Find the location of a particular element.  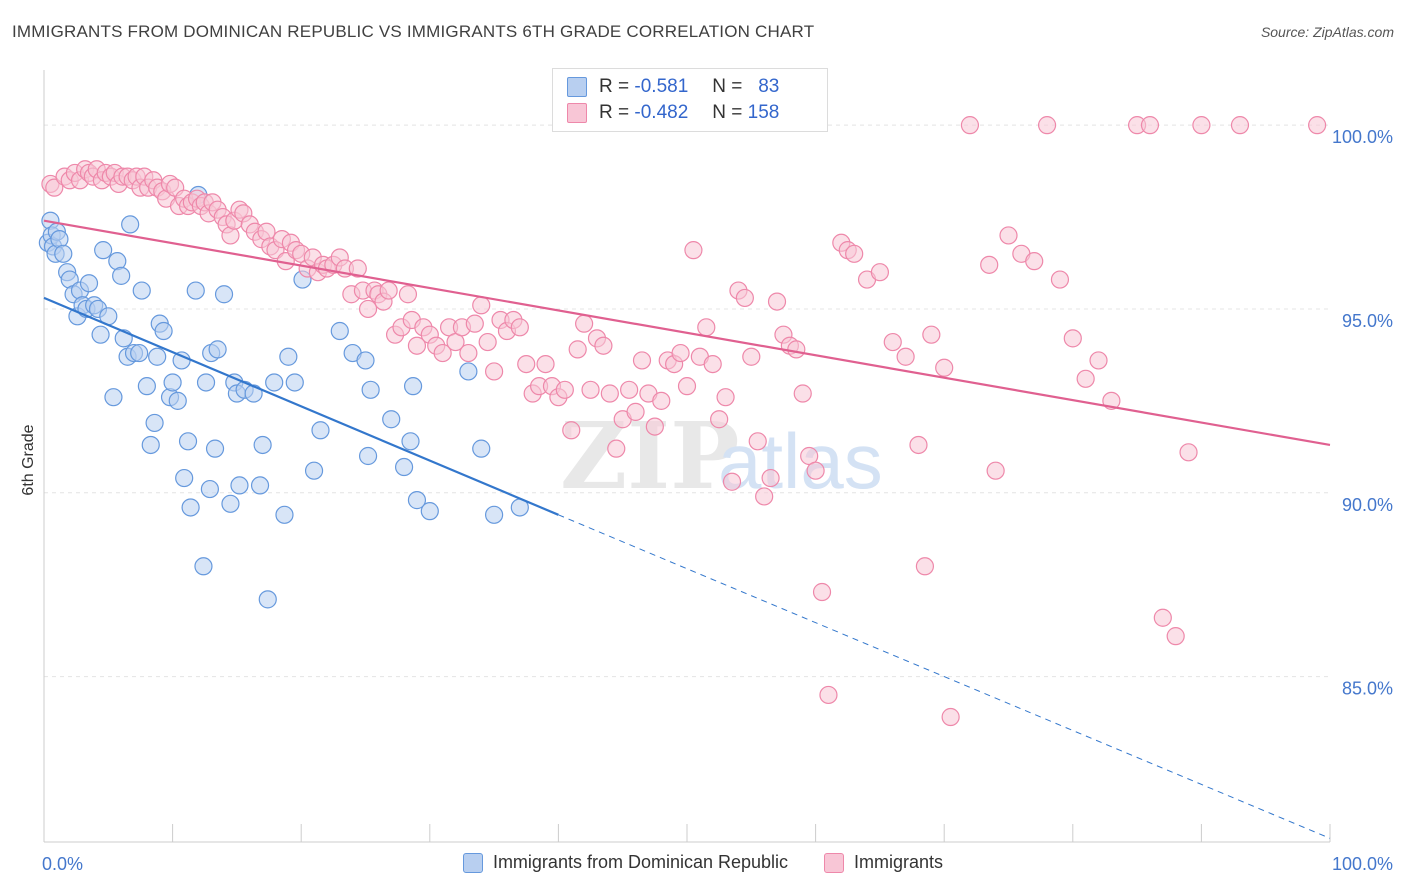

y-tick-label: 95.0% is located at coordinates (1367, 321).